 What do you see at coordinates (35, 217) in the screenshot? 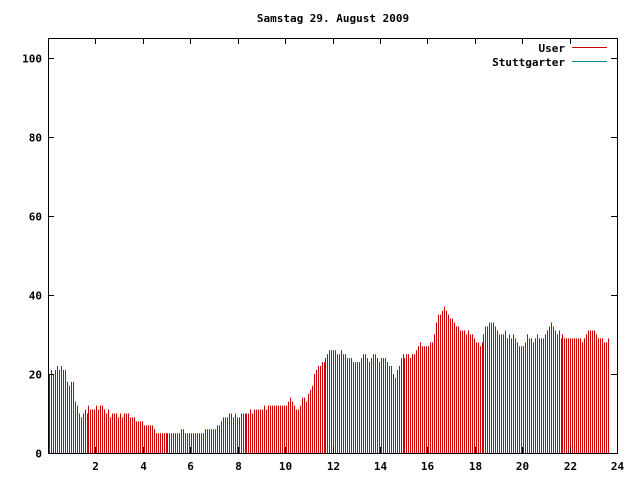
I see `y-tick-label: 60` at bounding box center [35, 217].